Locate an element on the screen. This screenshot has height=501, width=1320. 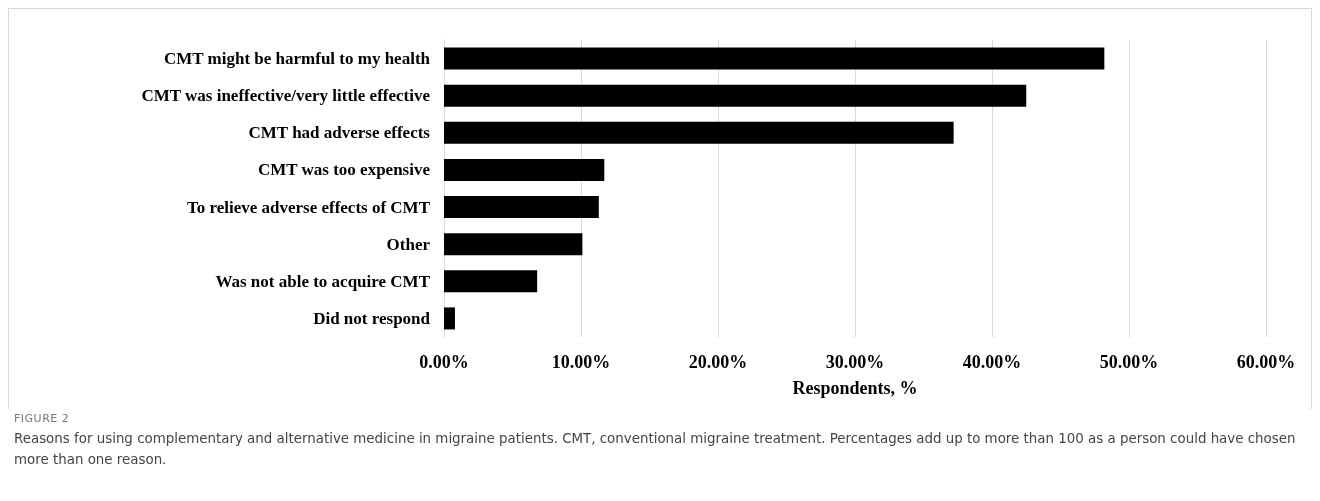
x-tick-label: 50.00% is located at coordinates (1129, 362).